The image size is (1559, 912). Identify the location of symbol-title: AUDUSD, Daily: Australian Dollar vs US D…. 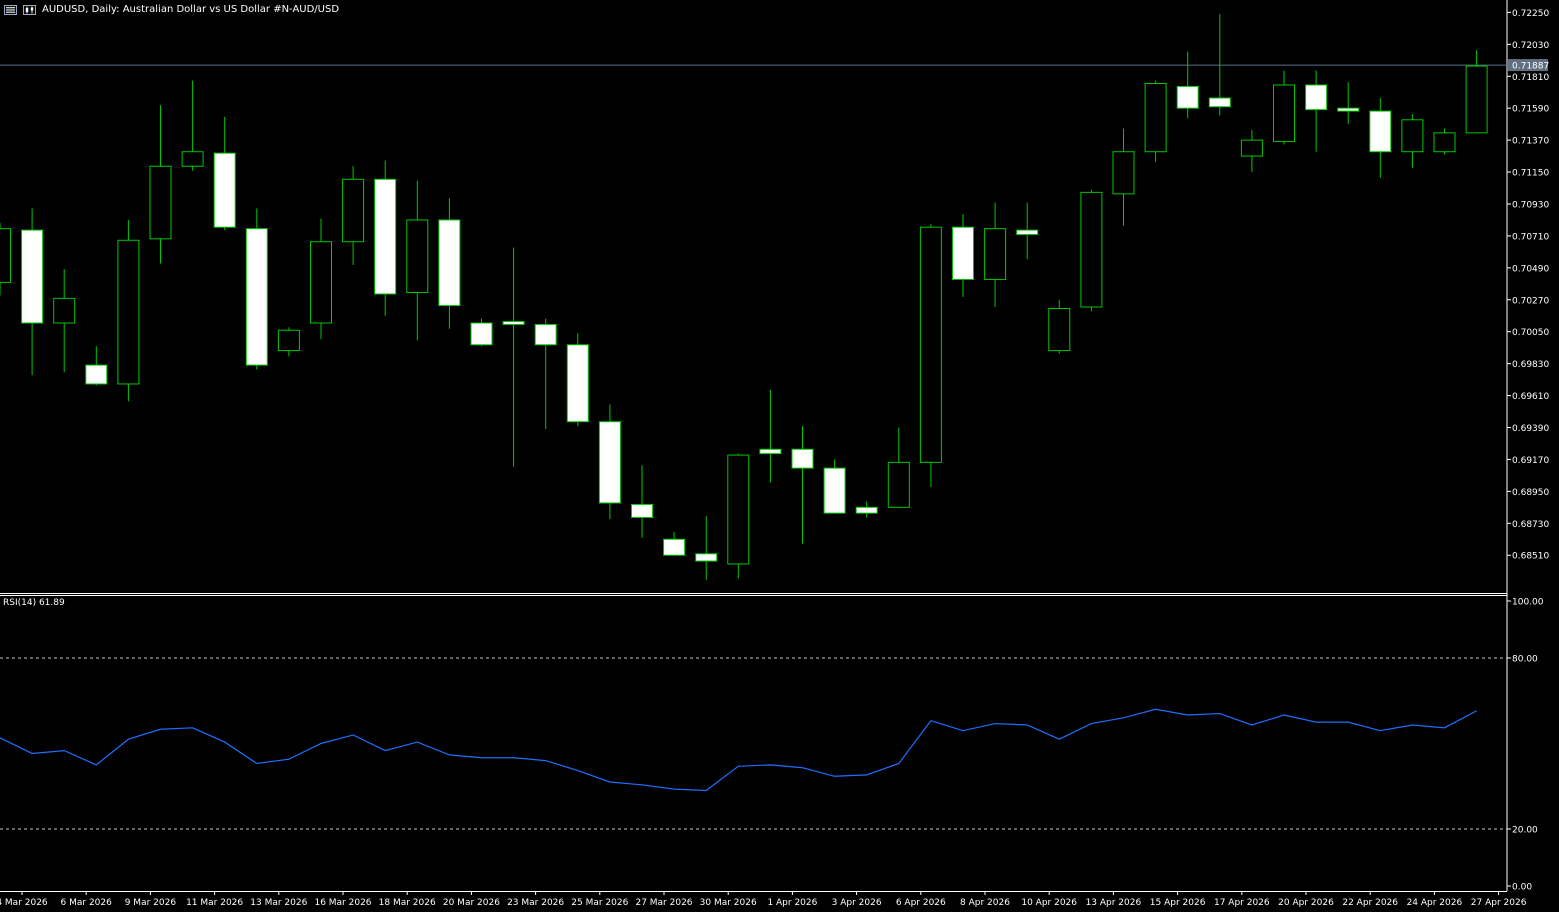
(191, 9).